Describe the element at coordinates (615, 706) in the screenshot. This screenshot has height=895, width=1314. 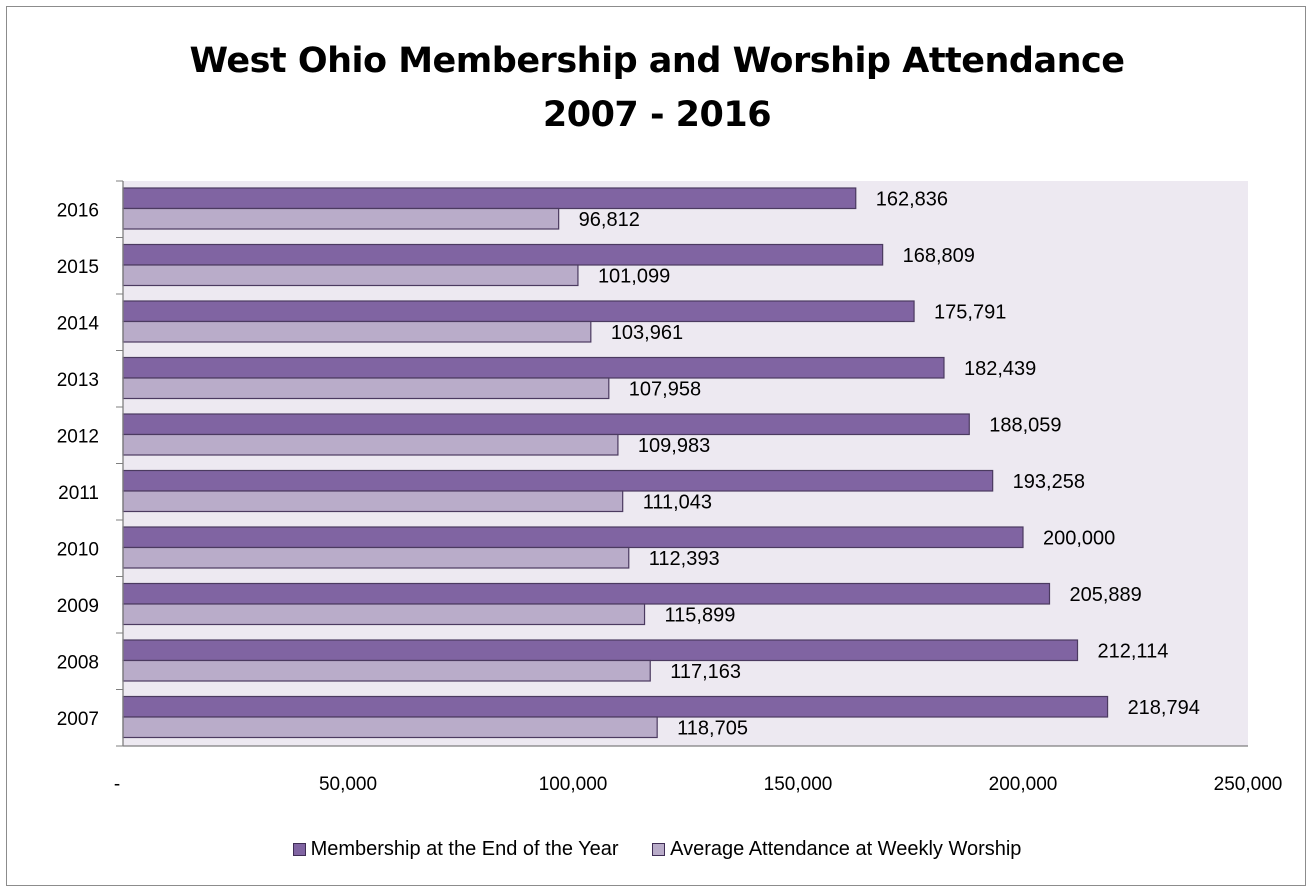
I see `membership-bar-2007` at that location.